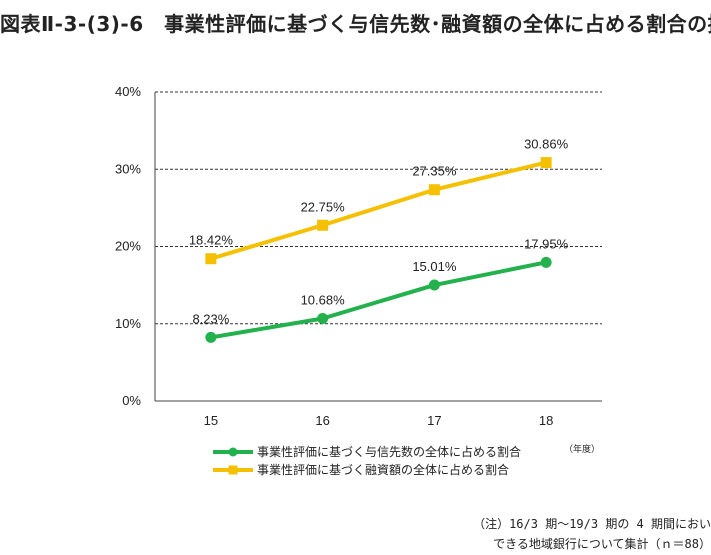 The height and width of the screenshot is (555, 711). What do you see at coordinates (211, 240) in the screenshot?
I see `data-label: 18.42%` at bounding box center [211, 240].